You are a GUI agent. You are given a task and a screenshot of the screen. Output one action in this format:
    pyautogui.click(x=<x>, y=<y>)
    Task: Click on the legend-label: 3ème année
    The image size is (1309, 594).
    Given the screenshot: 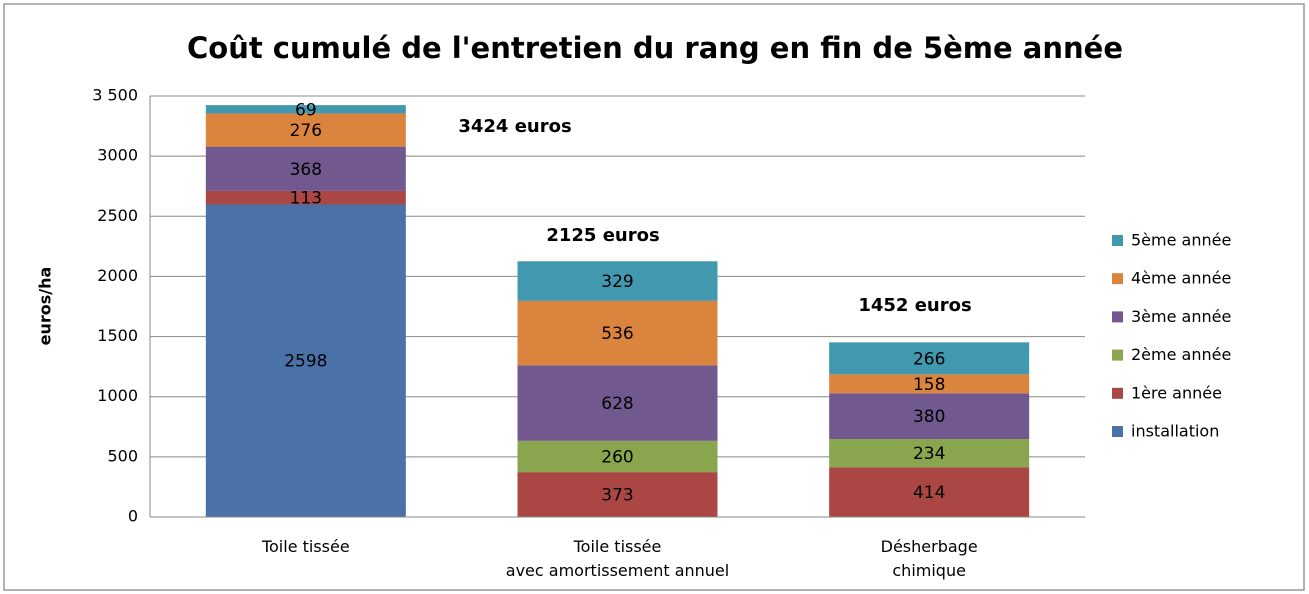 What is the action you would take?
    pyautogui.click(x=1181, y=316)
    